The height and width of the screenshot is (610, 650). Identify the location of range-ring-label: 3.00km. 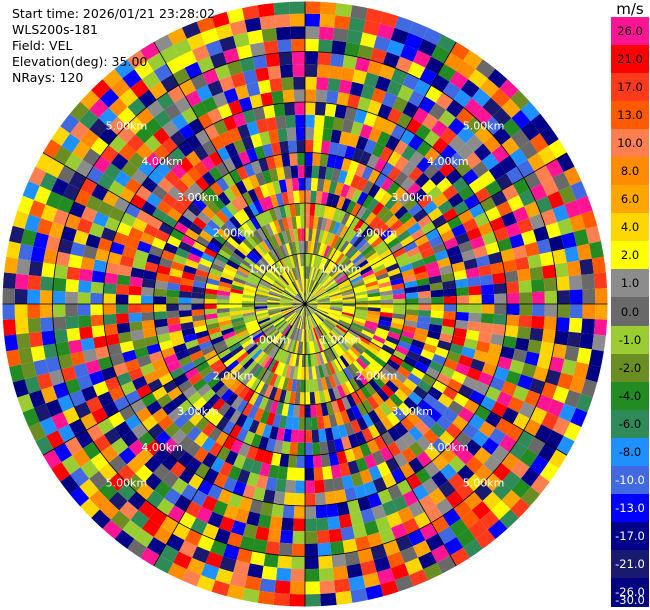
(412, 197).